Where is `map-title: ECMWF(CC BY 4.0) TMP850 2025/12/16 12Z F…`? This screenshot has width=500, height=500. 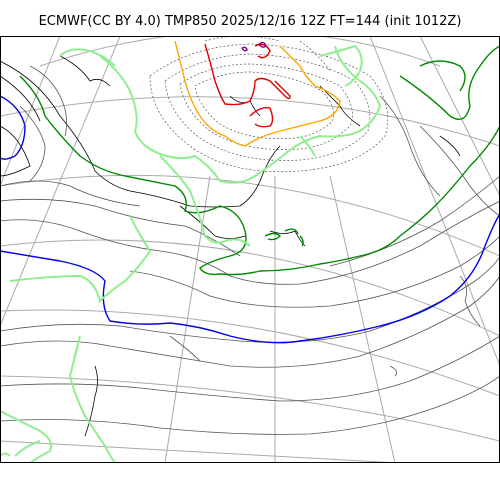
map-title: ECMWF(CC BY 4.0) TMP850 2025/12/16 12Z F… is located at coordinates (250, 21).